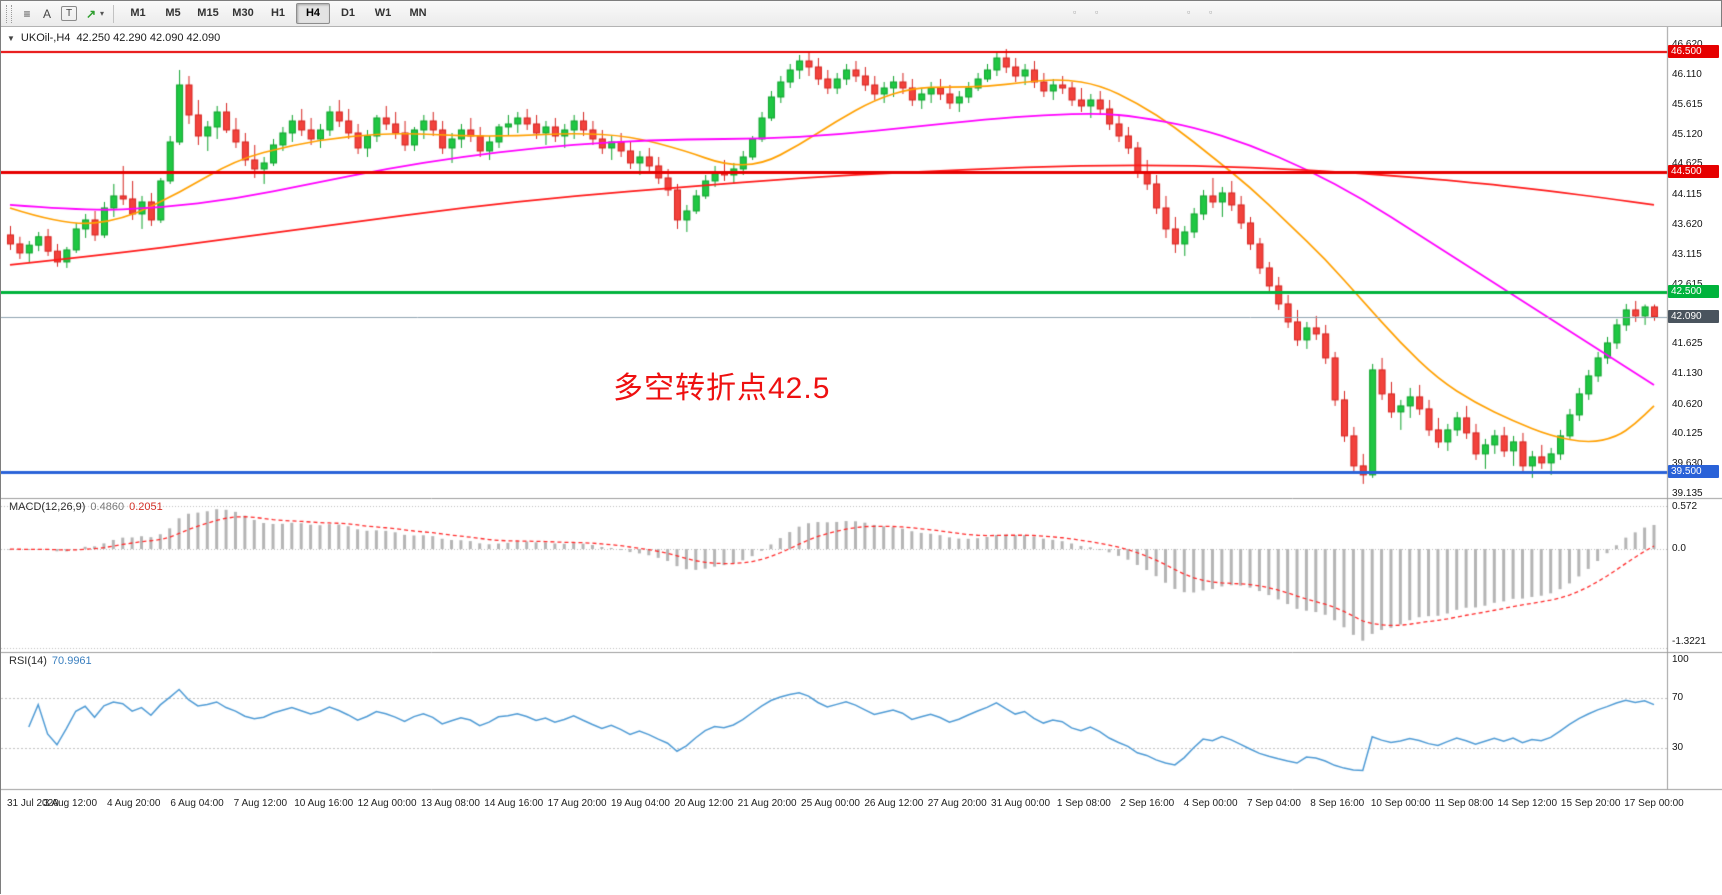 Image resolution: width=1722 pixels, height=895 pixels. Describe the element at coordinates (1687, 195) in the screenshot. I see `price-axis-label: 44.115` at that location.